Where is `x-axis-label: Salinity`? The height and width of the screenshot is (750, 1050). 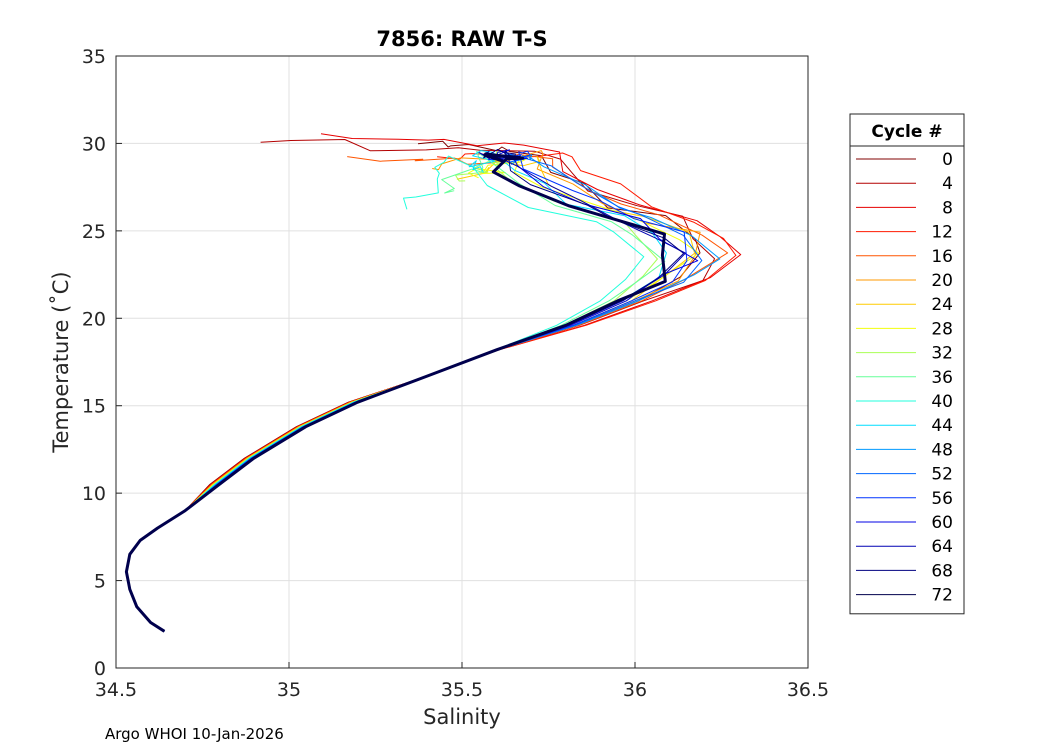 x-axis-label: Salinity is located at coordinates (462, 717).